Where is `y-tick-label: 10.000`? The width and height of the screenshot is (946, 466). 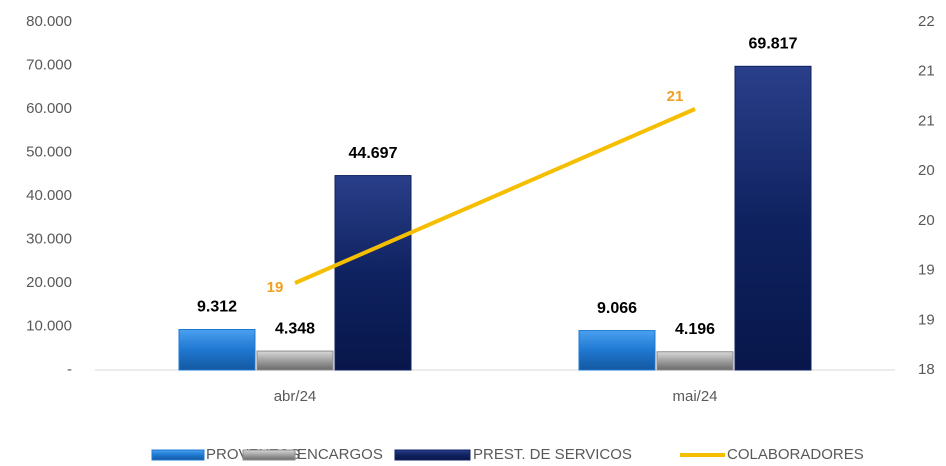
y-tick-label: 10.000 is located at coordinates (49, 325).